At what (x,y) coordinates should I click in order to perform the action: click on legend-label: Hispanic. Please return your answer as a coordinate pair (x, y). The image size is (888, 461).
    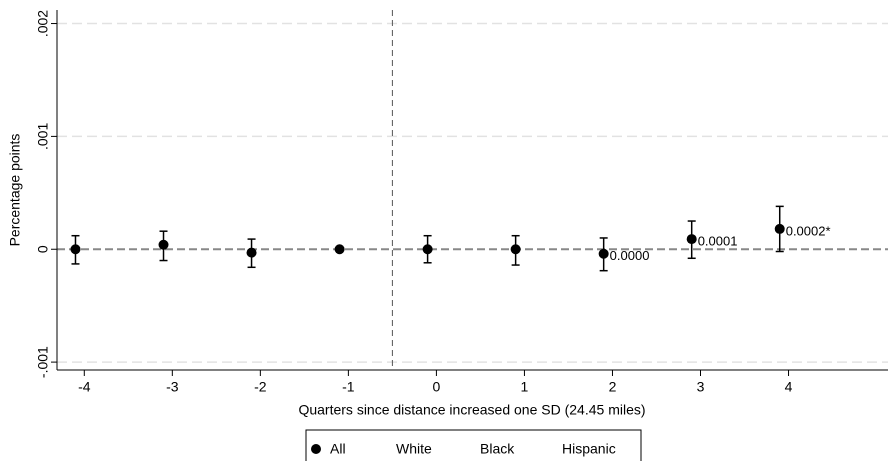
    Looking at the image, I should click on (589, 449).